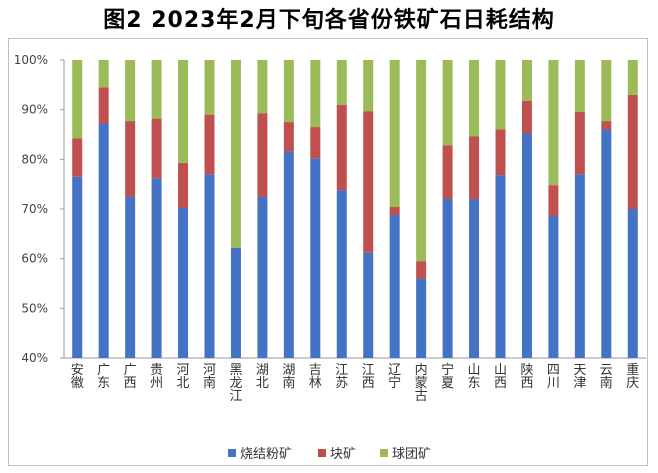  Describe the element at coordinates (421, 396) in the screenshot. I see `x-category-char: 古` at that location.